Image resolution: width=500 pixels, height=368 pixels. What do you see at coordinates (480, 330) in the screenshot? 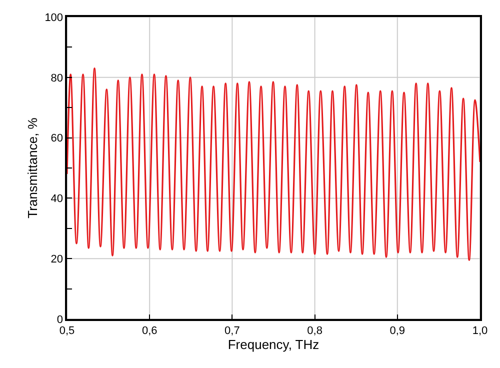
I see `x-tick-label: 1,0` at bounding box center [480, 330].